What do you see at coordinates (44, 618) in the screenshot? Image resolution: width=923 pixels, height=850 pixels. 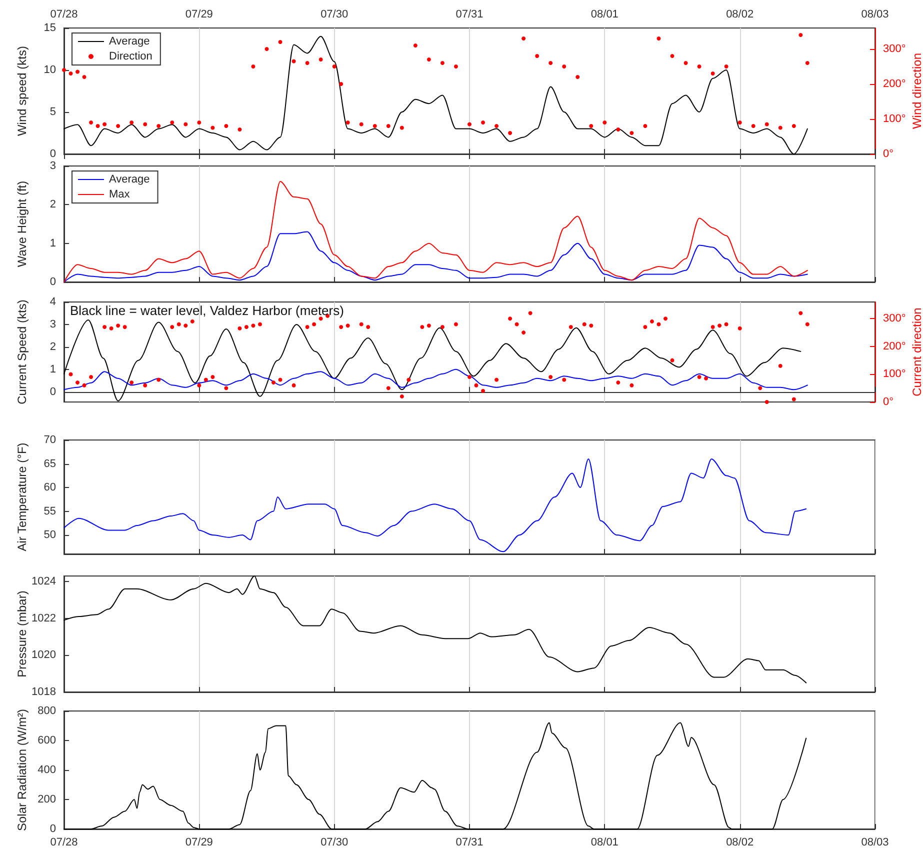 I see `y-tick-label: 1022` at bounding box center [44, 618].